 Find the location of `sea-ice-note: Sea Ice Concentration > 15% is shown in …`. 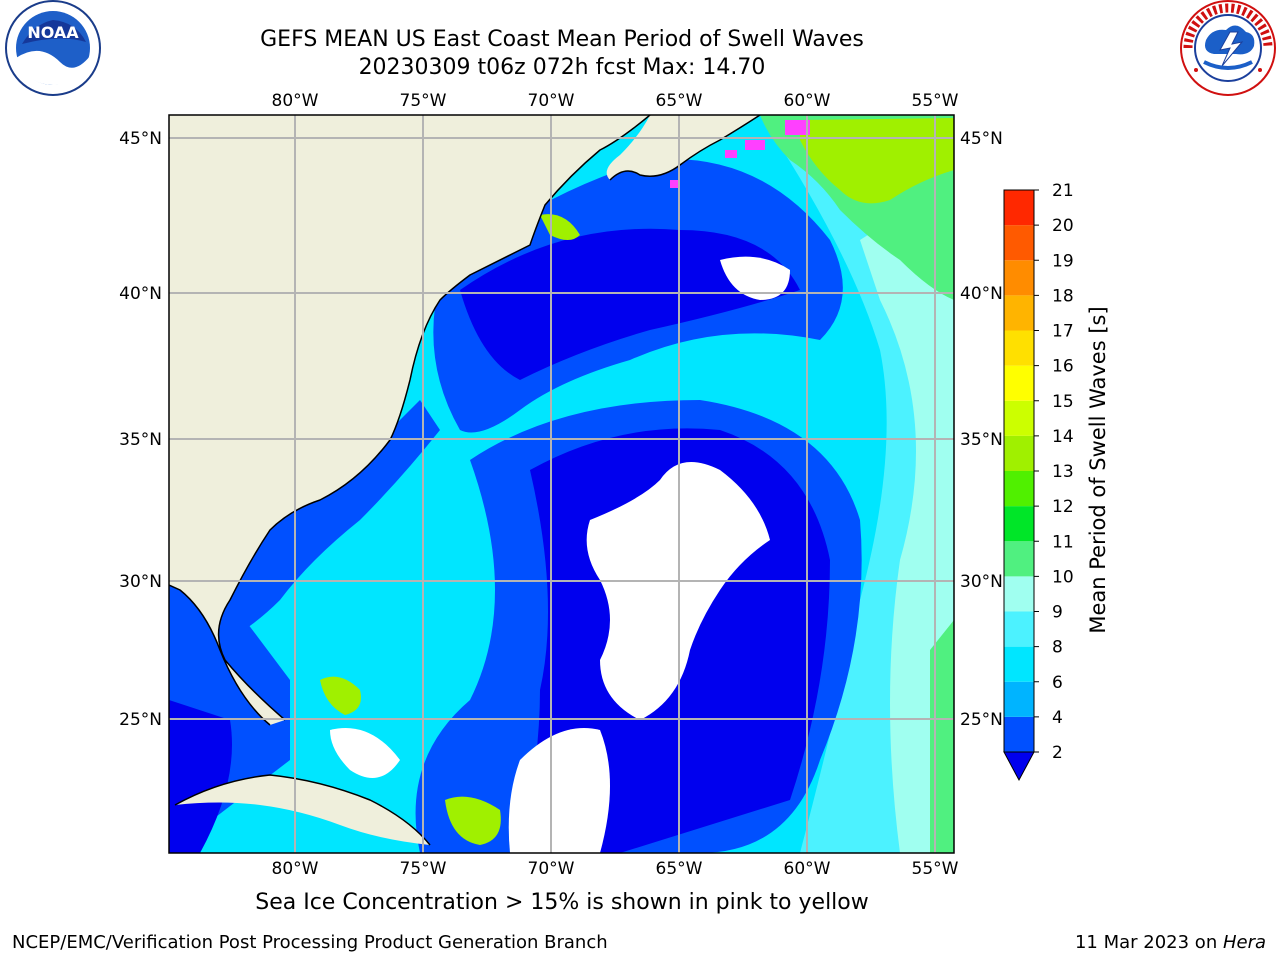

sea-ice-note: Sea Ice Concentration > 15% is shown in … is located at coordinates (562, 902).